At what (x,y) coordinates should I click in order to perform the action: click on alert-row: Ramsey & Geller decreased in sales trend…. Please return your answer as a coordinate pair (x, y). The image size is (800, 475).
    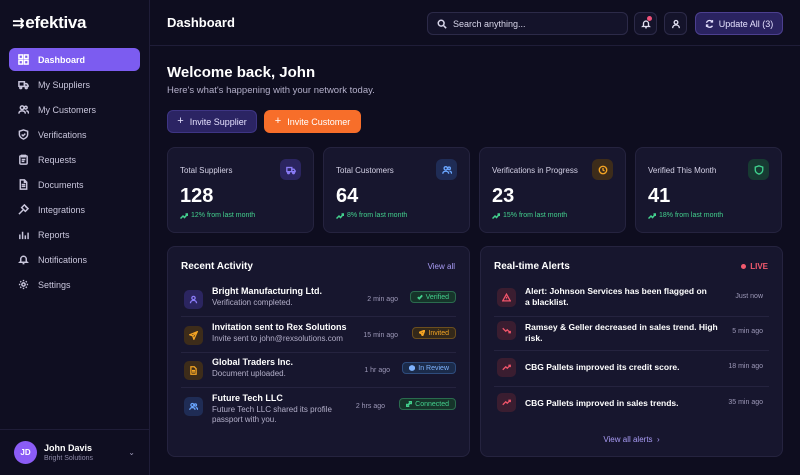
    Looking at the image, I should click on (631, 331).